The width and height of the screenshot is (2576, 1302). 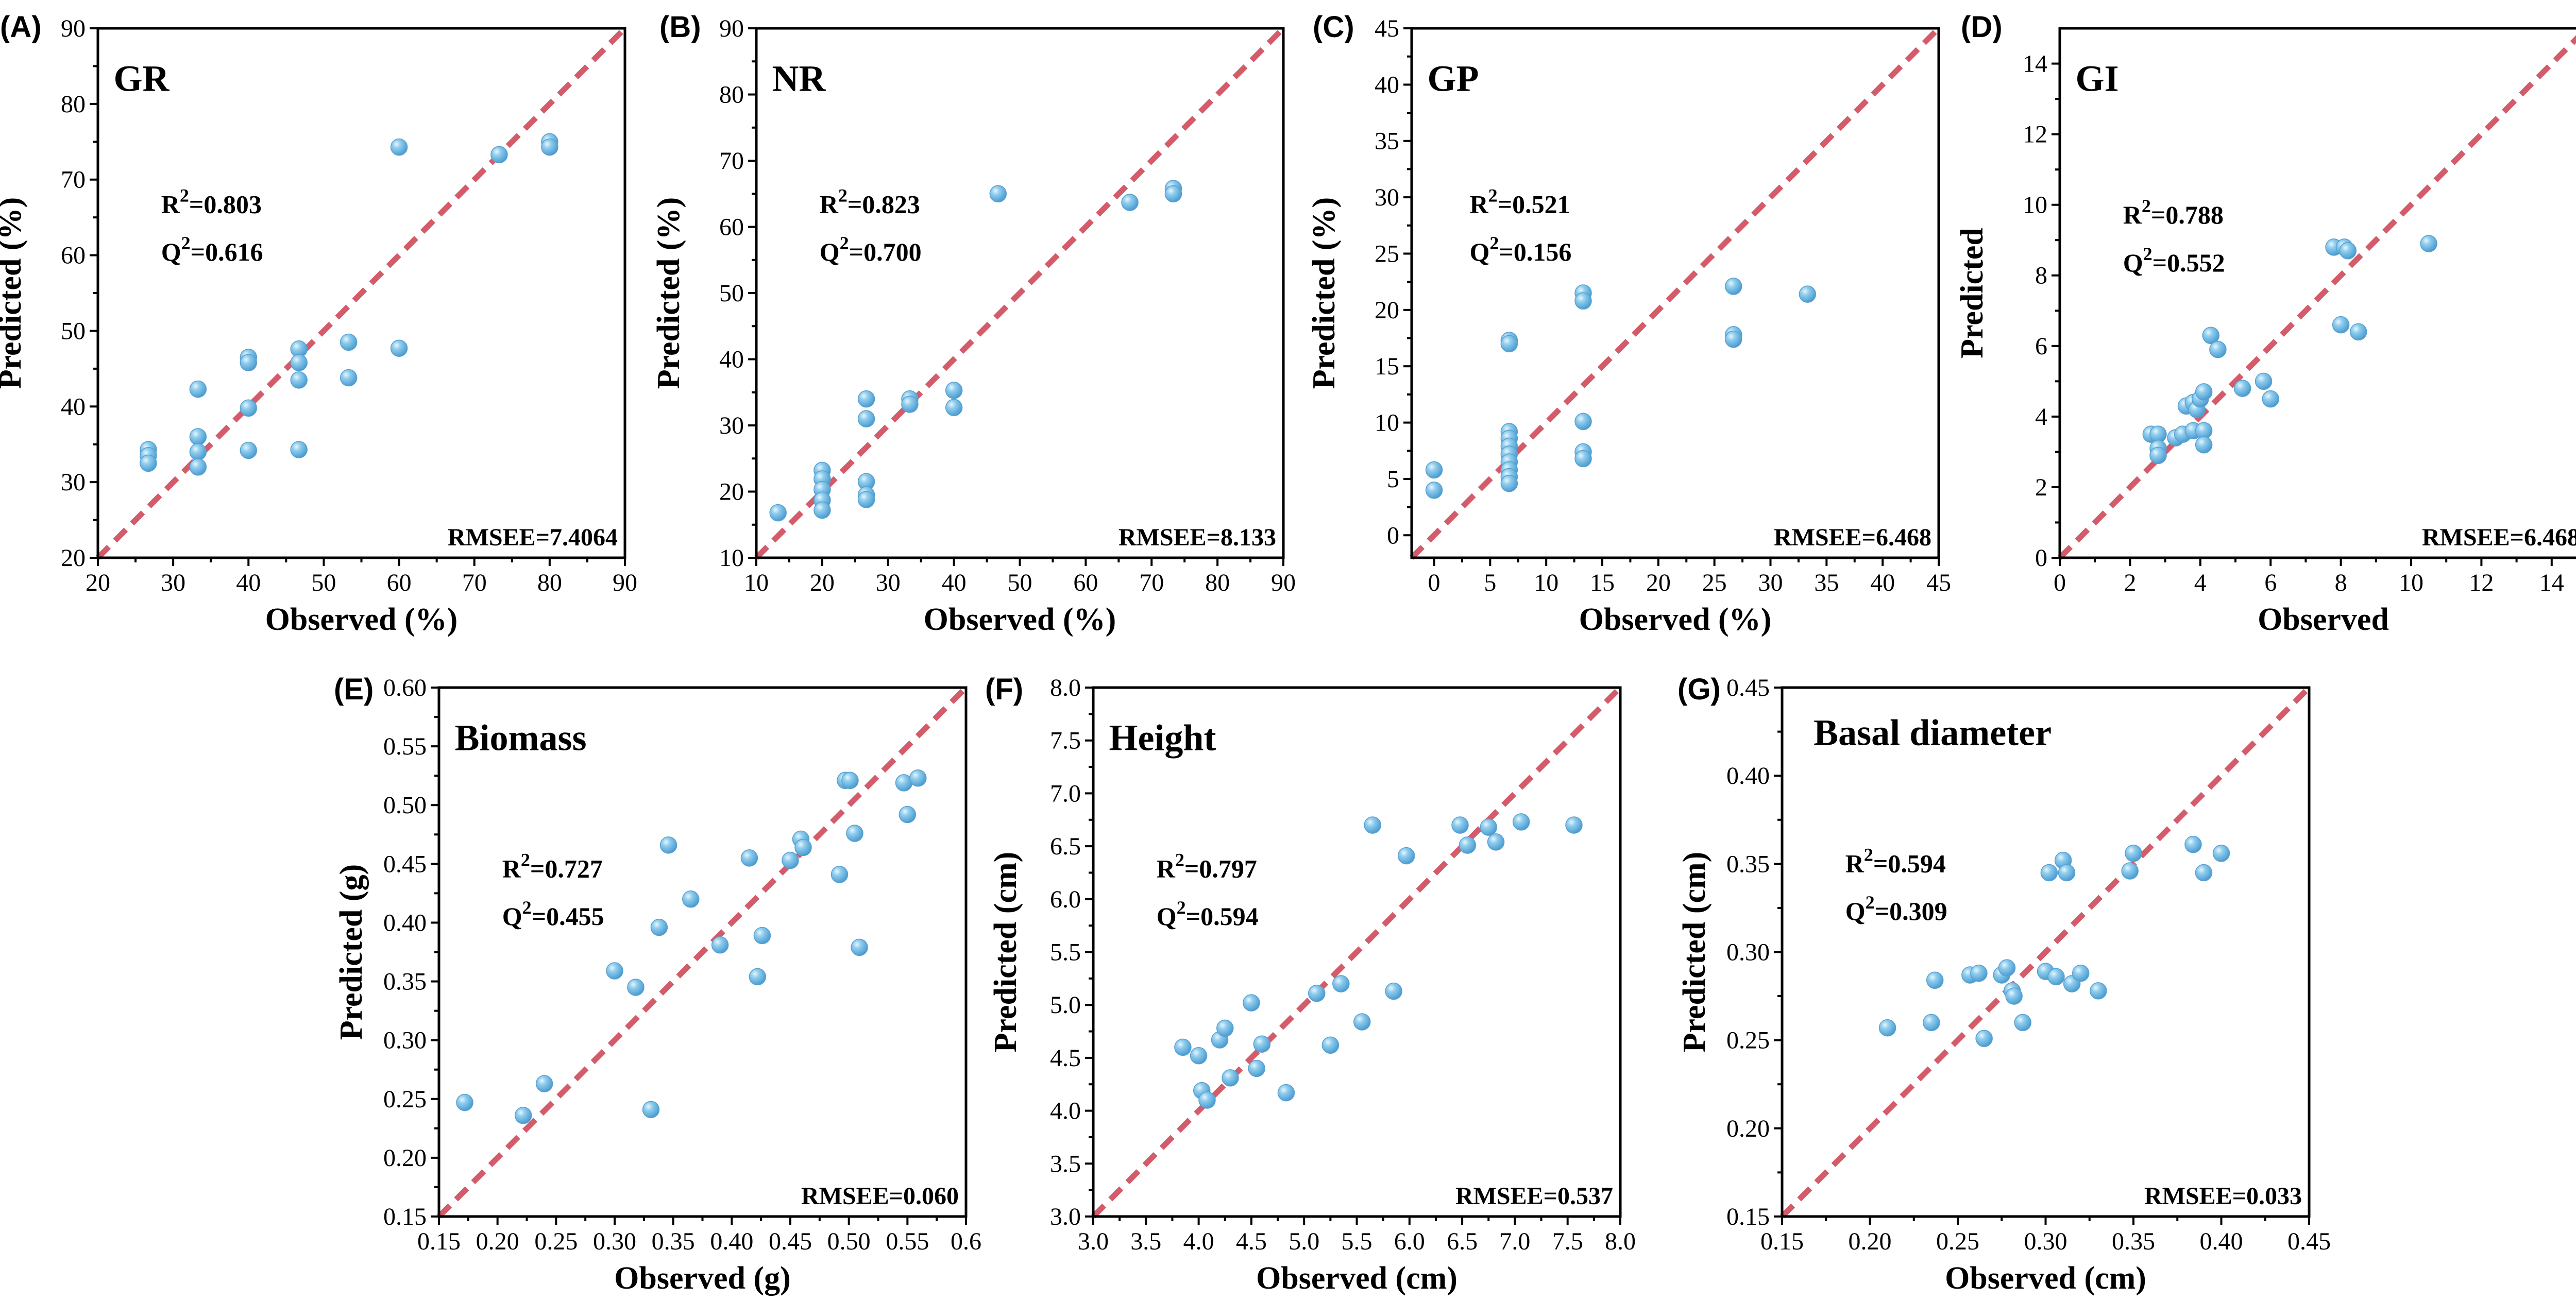 What do you see at coordinates (1145, 1241) in the screenshot?
I see `x-tick-label: 3.5` at bounding box center [1145, 1241].